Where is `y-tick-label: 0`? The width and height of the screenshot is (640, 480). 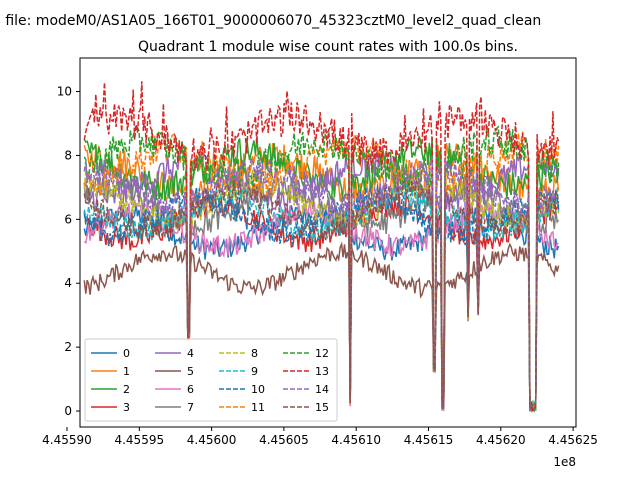 y-tick-label: 0 is located at coordinates (68, 411).